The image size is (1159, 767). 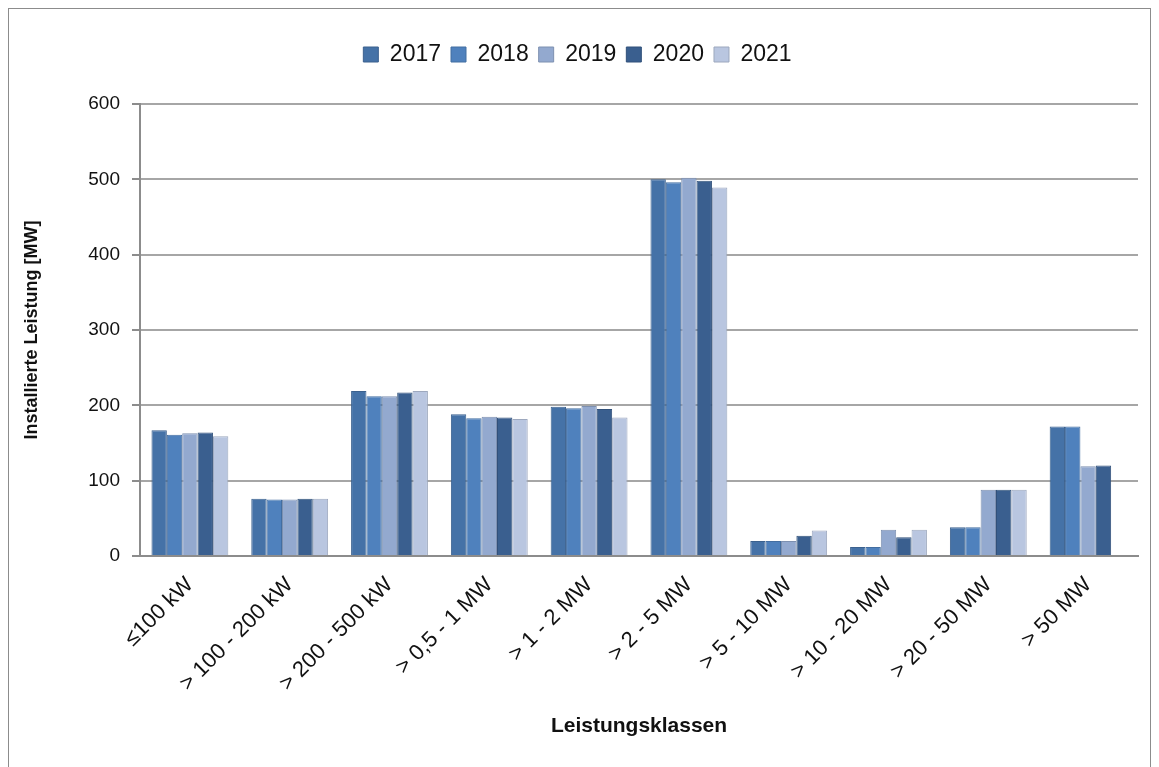 I want to click on y-tick-label: 100, so click(x=104, y=479).